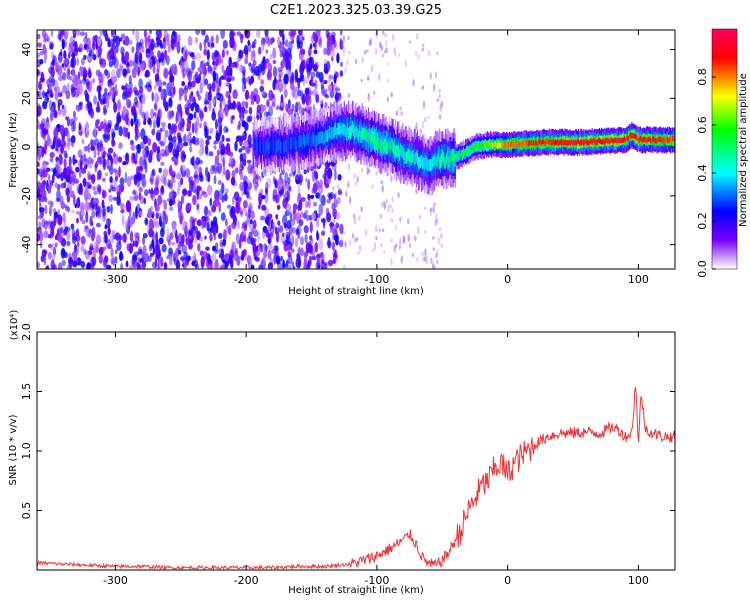 This screenshot has width=750, height=600. Describe the element at coordinates (356, 291) in the screenshot. I see `top-x-axis-label: Height of straight line (km)` at that location.